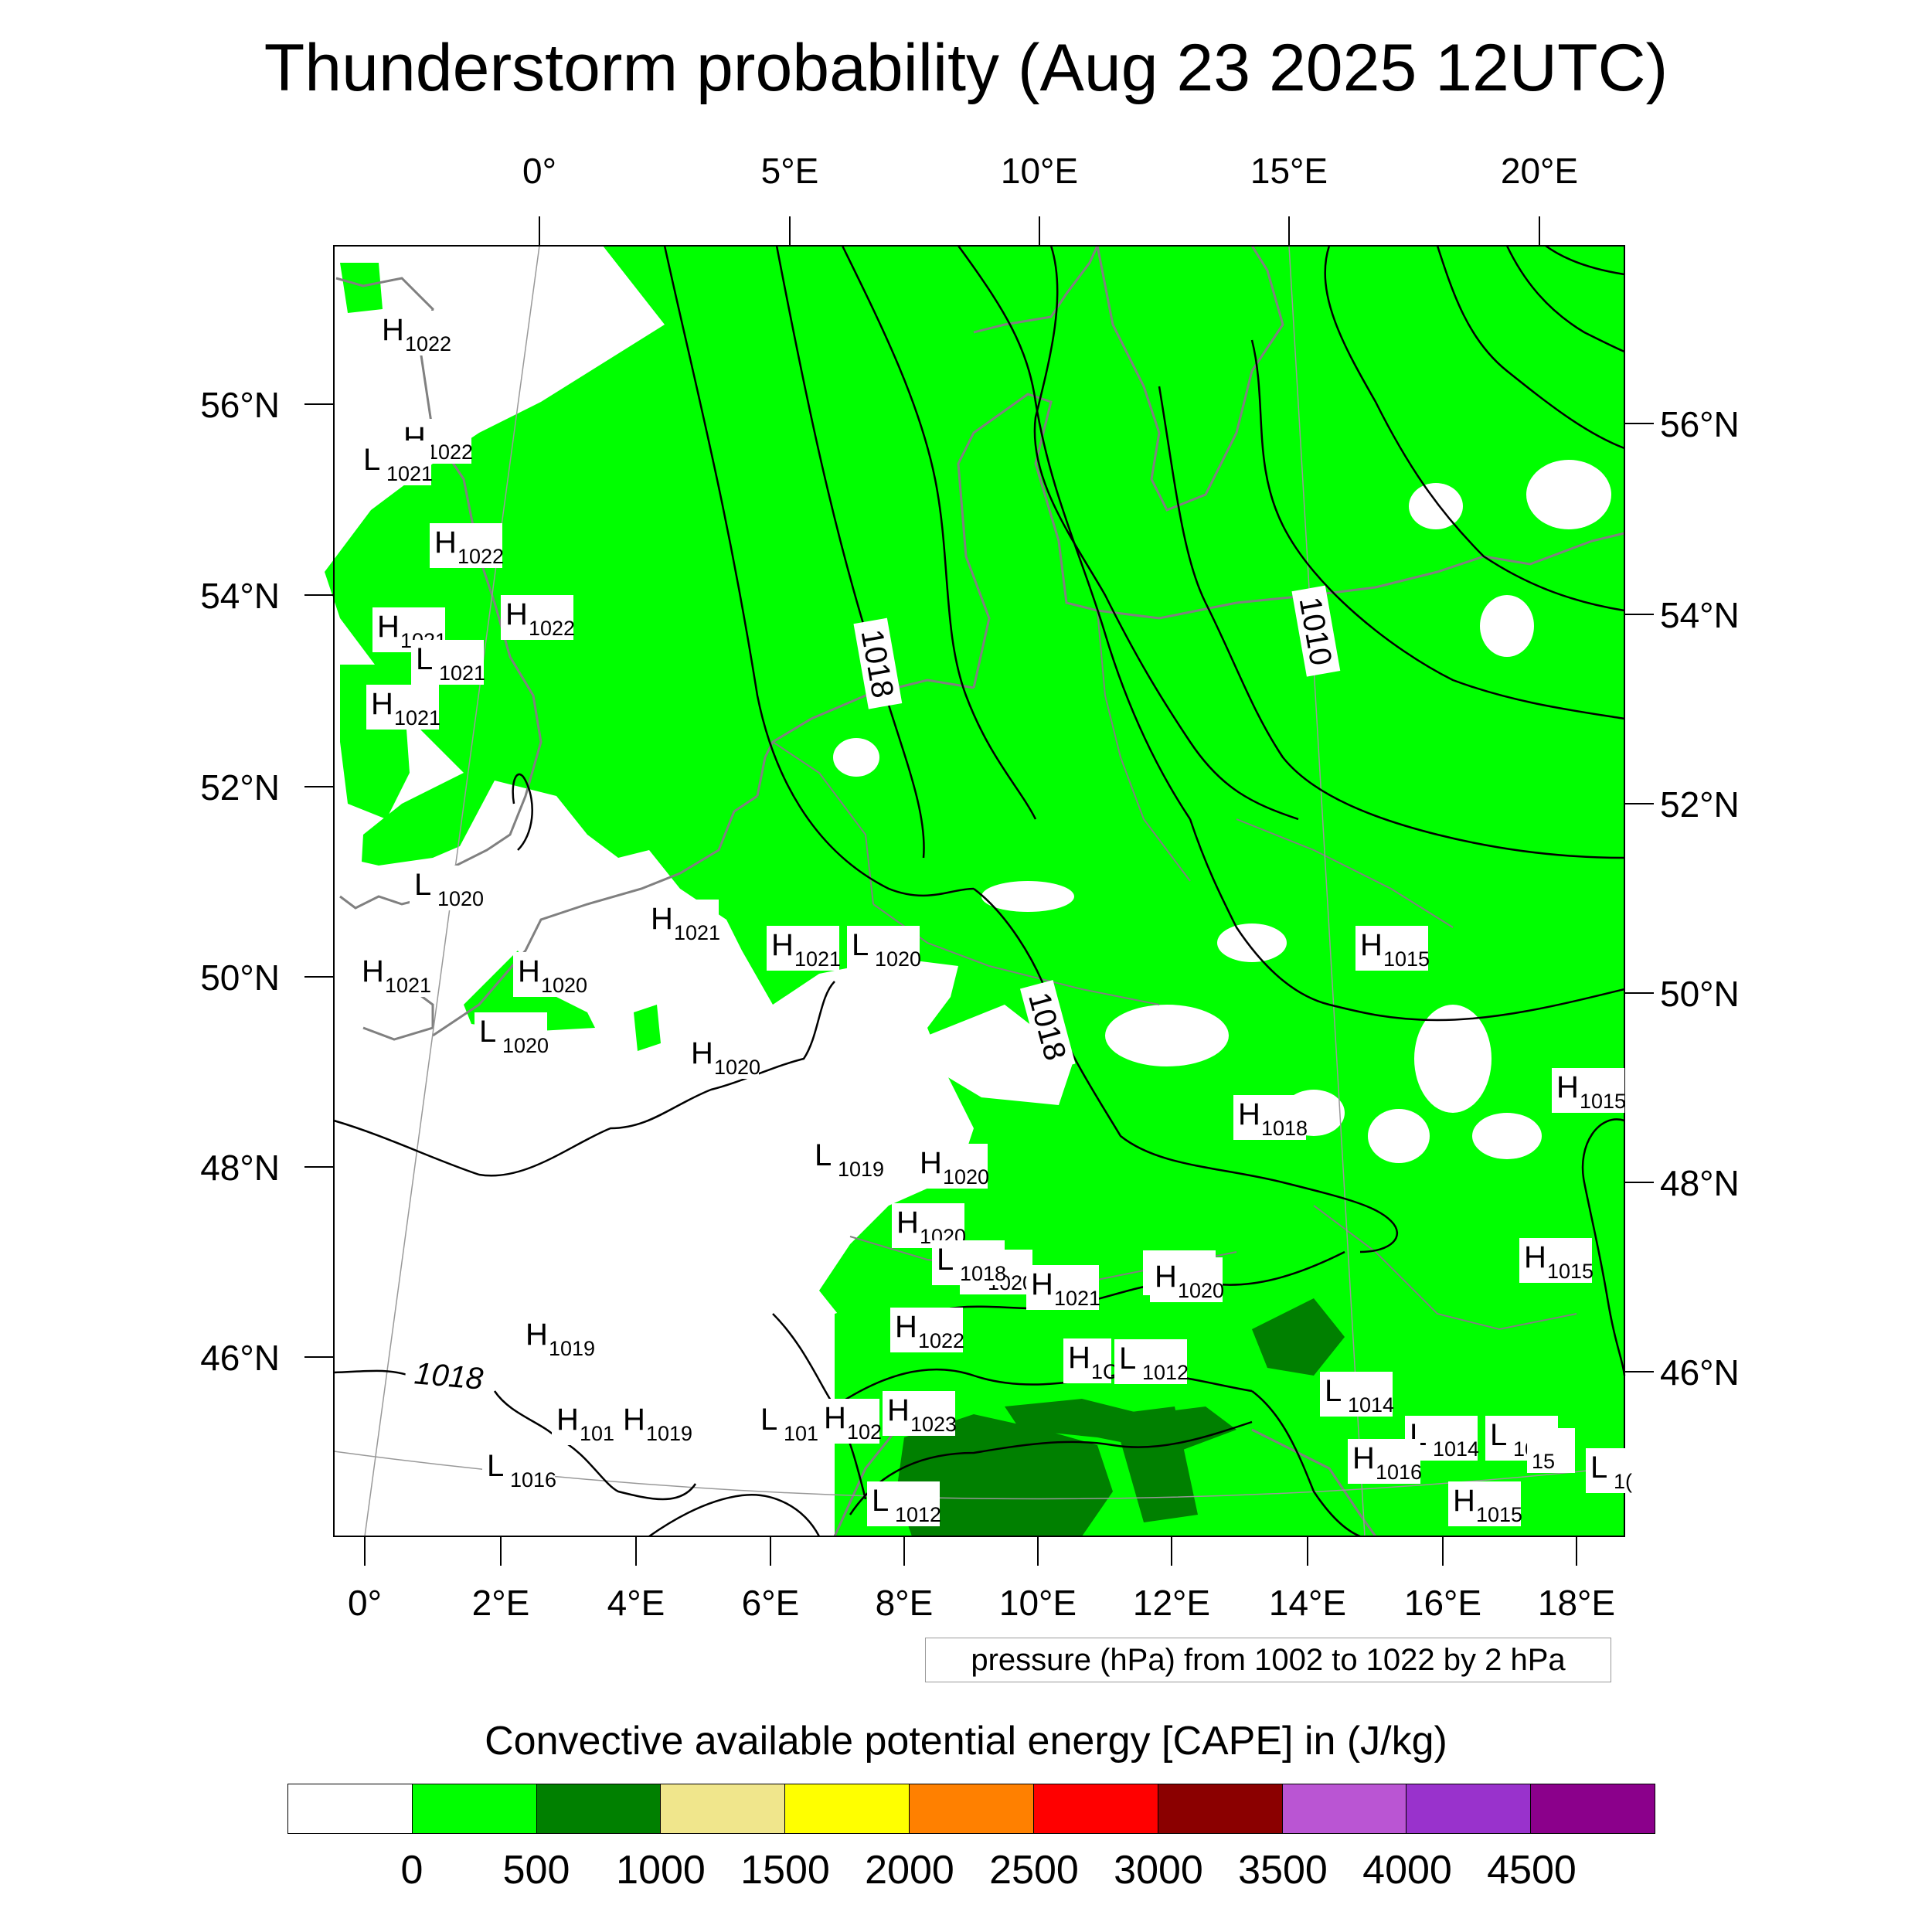 This screenshot has height=1932, width=1932. Describe the element at coordinates (1700, 1183) in the screenshot. I see `right-tick-48n: 48°N` at that location.